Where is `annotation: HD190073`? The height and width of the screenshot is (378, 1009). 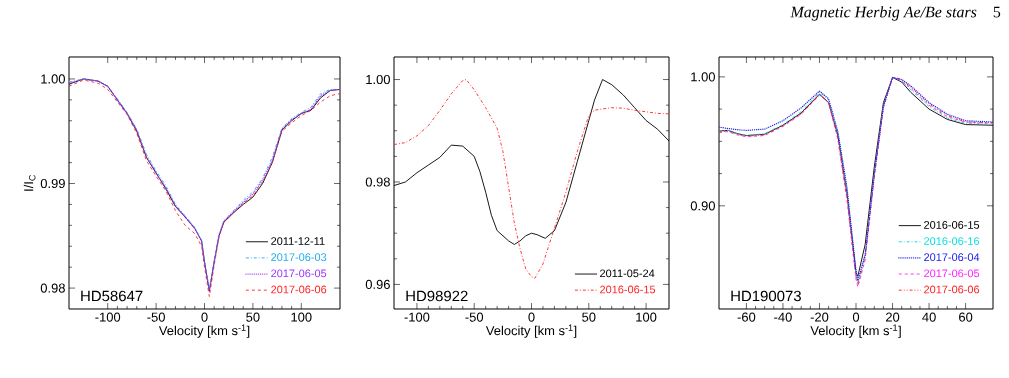 annotation: HD190073 is located at coordinates (766, 296).